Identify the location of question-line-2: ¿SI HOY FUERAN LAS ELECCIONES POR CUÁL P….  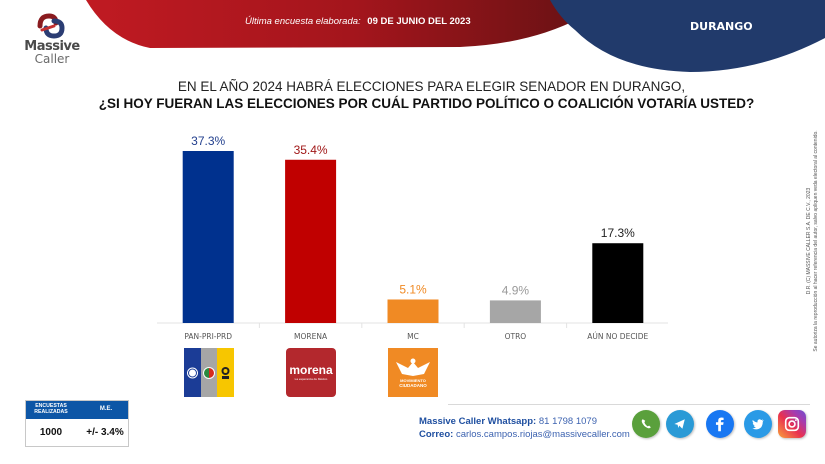
(426, 103).